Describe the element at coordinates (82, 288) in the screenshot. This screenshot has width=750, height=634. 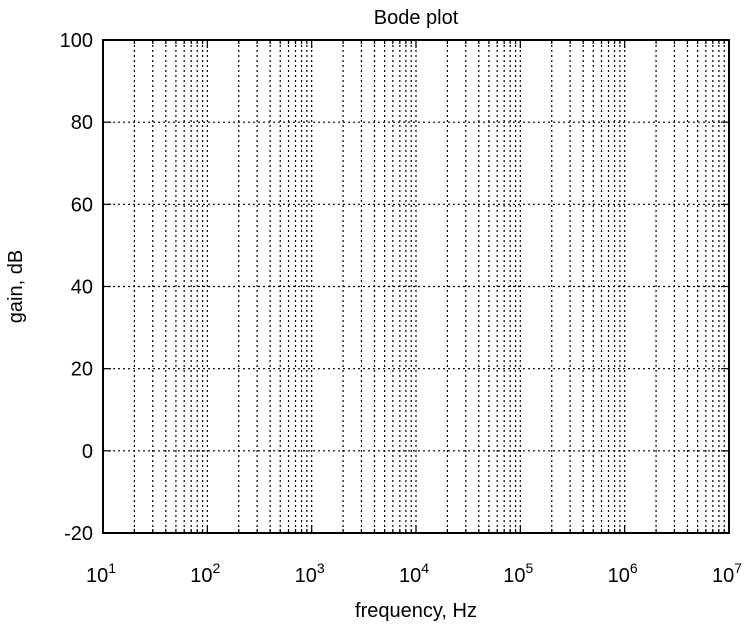
I see `y-tick-label: 40` at that location.